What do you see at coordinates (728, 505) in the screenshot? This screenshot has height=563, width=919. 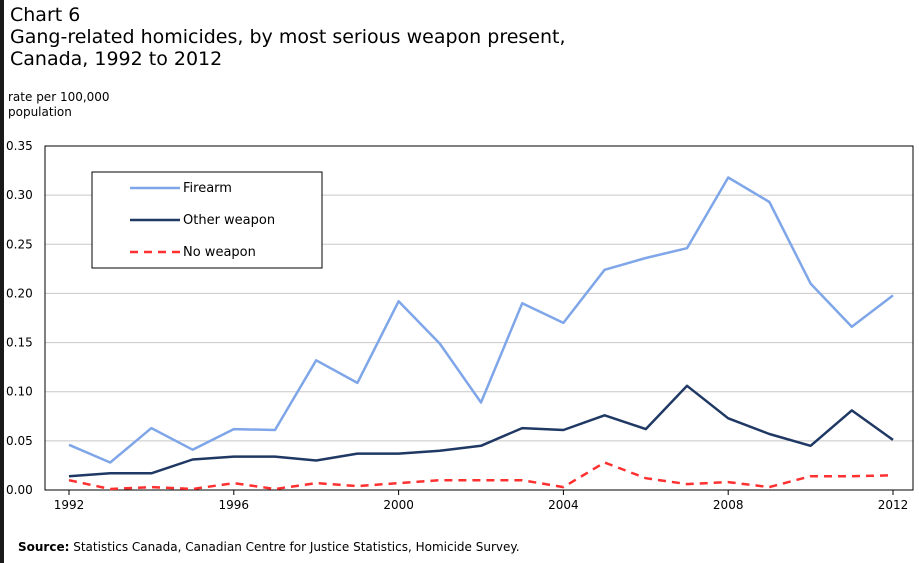 I see `x-tick-label: 2008` at bounding box center [728, 505].